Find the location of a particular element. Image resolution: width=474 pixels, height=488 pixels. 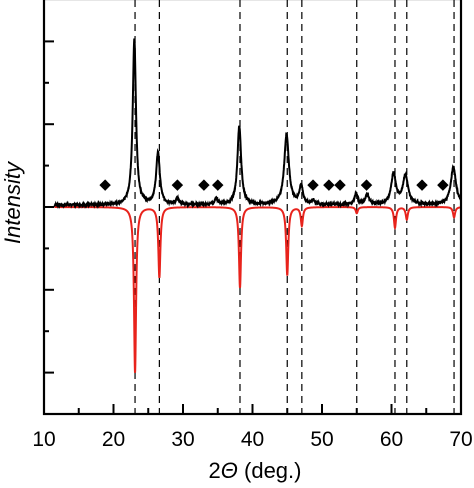

x-tick-label: 10 is located at coordinates (43, 439).